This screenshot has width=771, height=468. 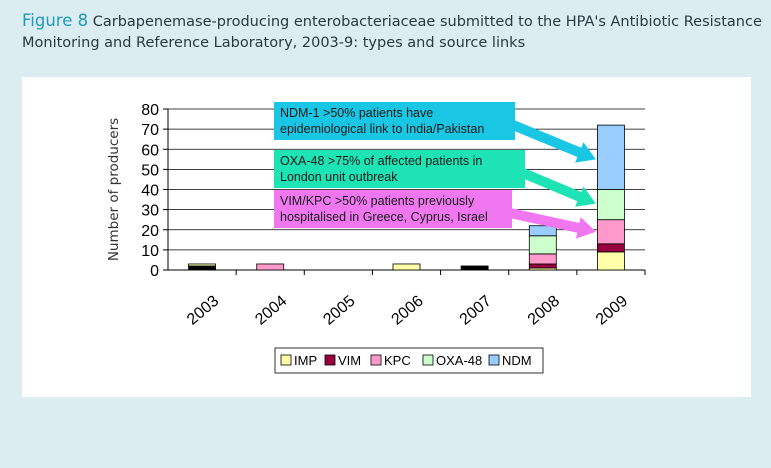 I want to click on legend-label: NDM, so click(x=517, y=360).